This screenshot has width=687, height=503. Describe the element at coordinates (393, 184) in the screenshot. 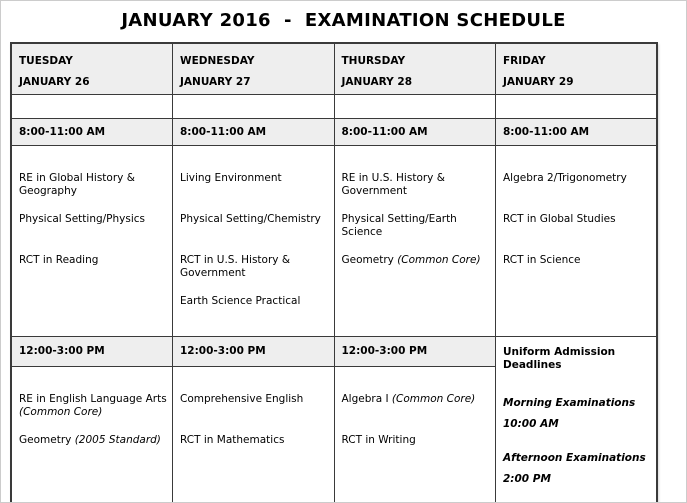

I see `exam-name: RE in U.S. History & Government` at that location.